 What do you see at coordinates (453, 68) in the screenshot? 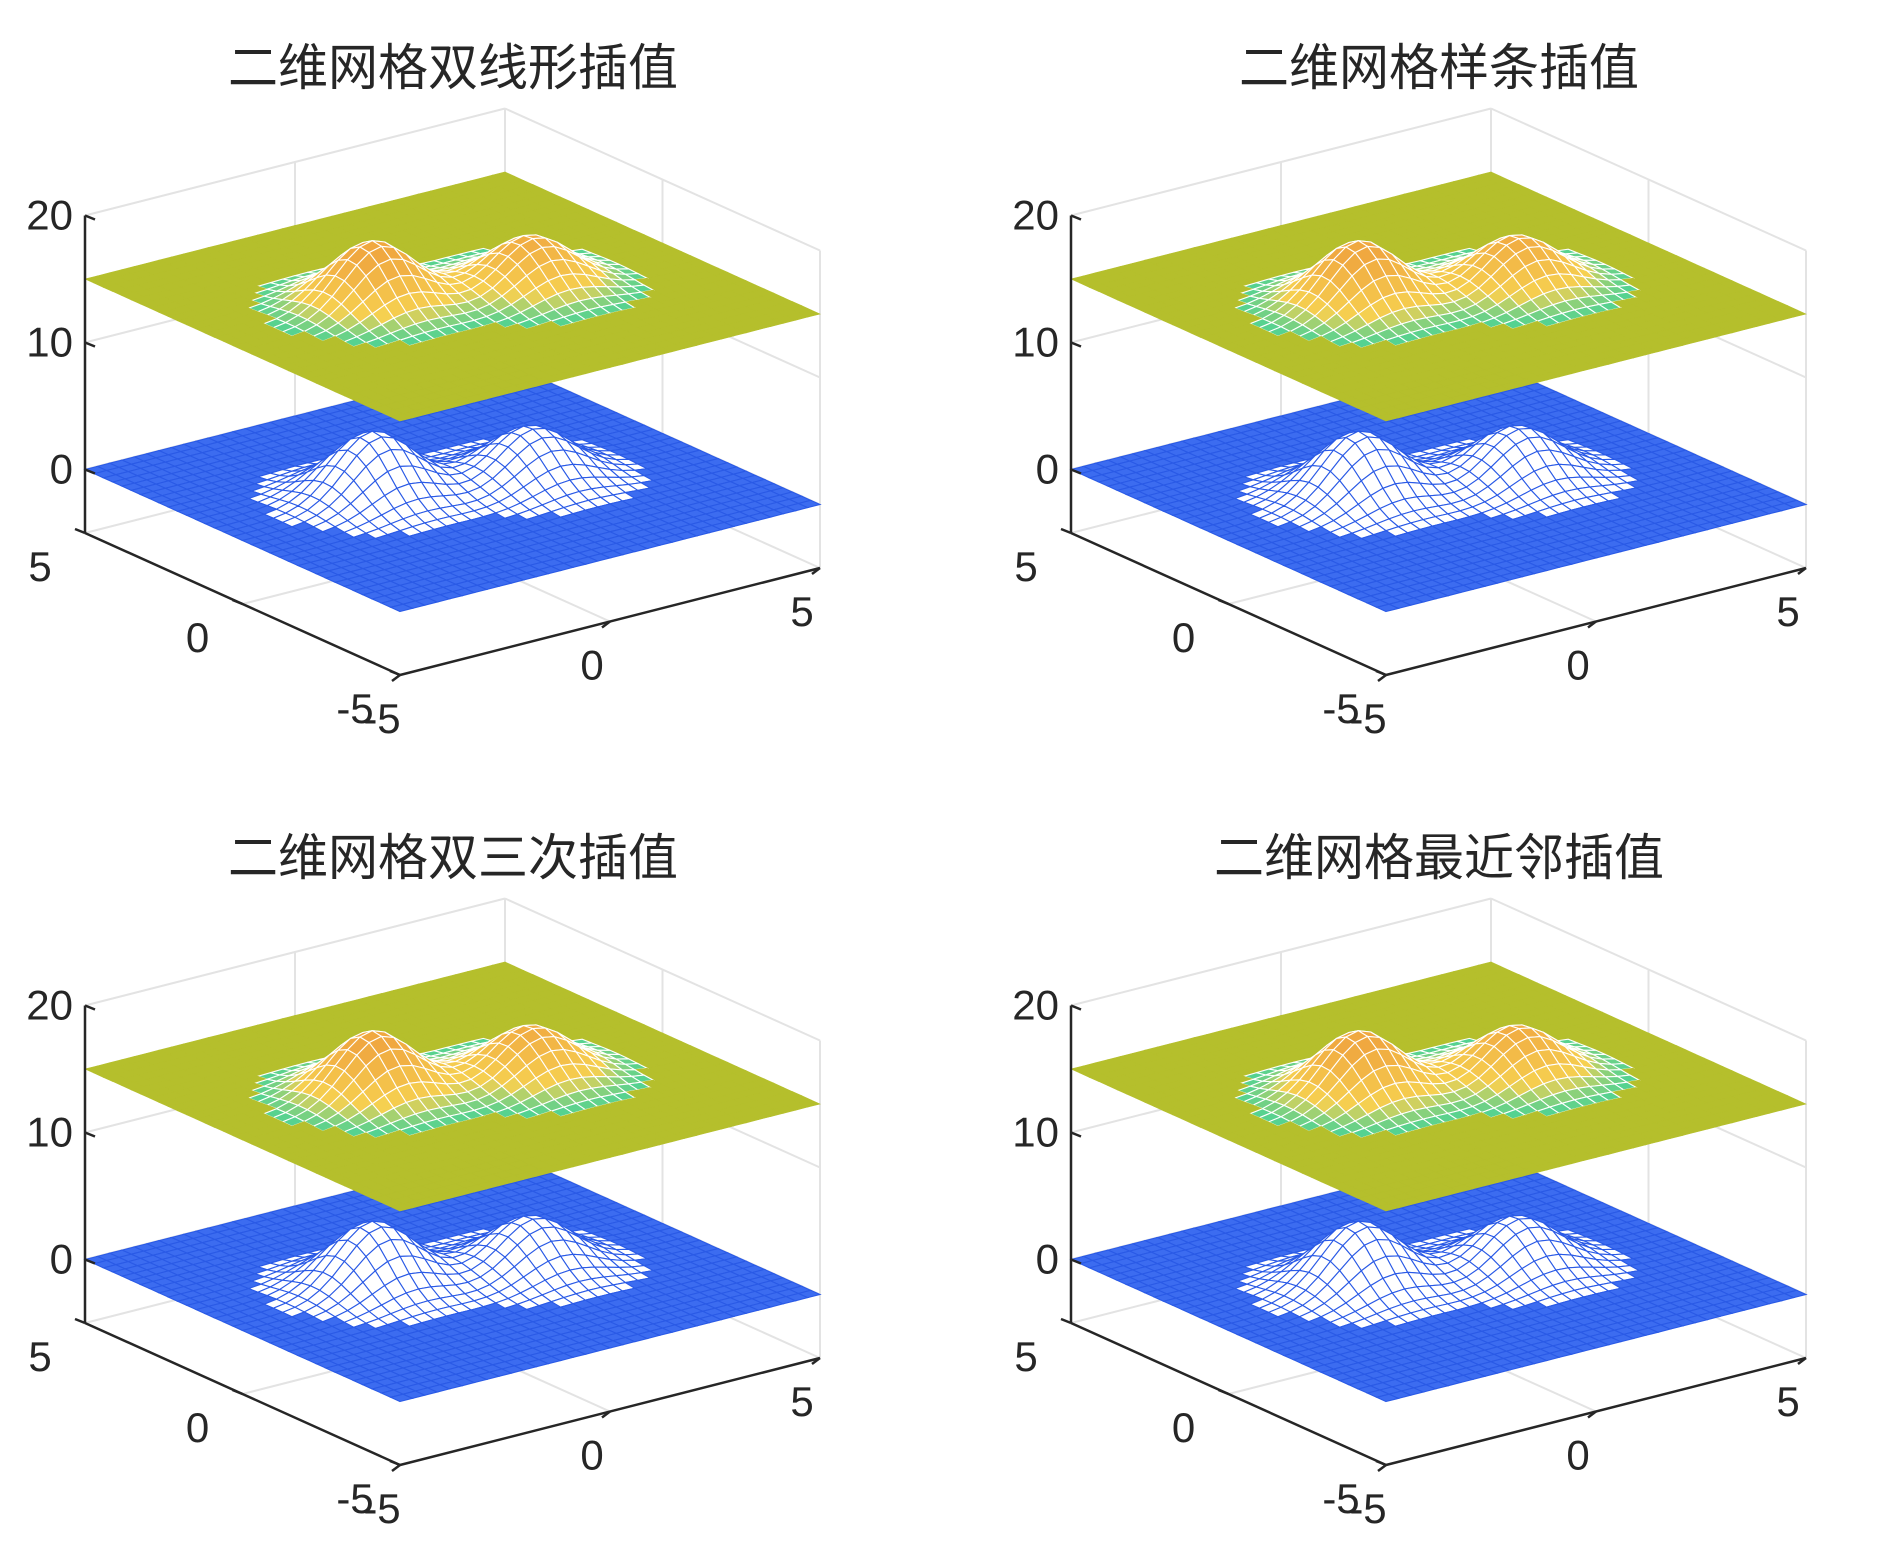
I see `subplot-title: 二维网格双线形插值` at bounding box center [453, 68].